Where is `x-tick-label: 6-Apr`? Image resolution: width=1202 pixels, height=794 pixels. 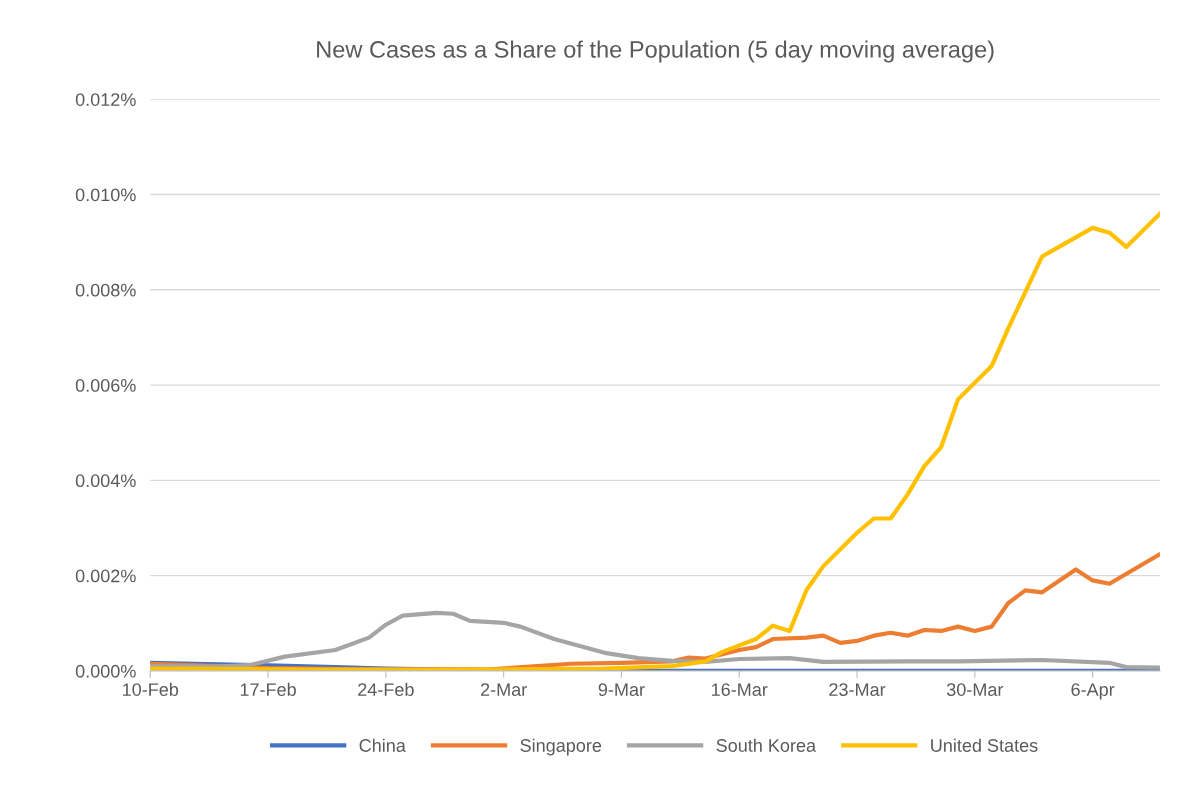 x-tick-label: 6-Apr is located at coordinates (1093, 691).